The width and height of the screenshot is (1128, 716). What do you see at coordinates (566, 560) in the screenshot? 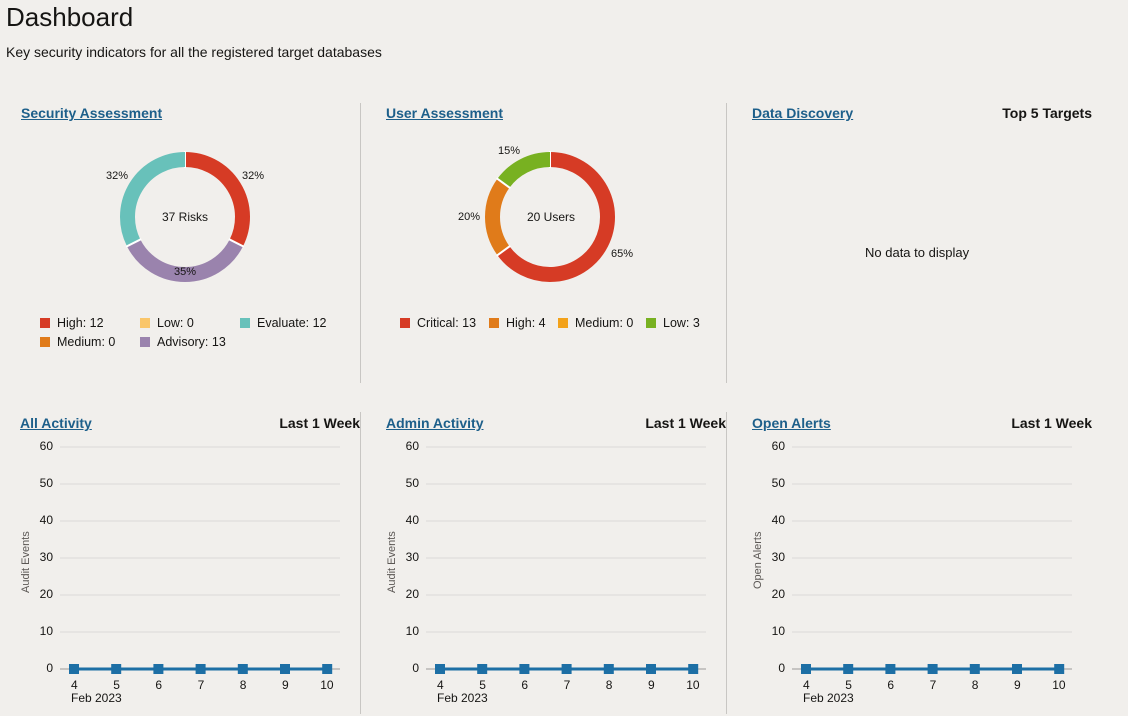
I see `admin-activity-chart` at bounding box center [566, 560].